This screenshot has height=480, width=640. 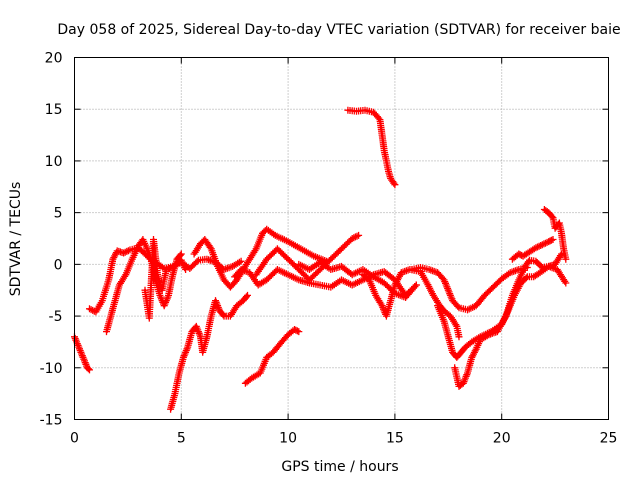 I want to click on x-tick-label: 5, so click(x=181, y=439).